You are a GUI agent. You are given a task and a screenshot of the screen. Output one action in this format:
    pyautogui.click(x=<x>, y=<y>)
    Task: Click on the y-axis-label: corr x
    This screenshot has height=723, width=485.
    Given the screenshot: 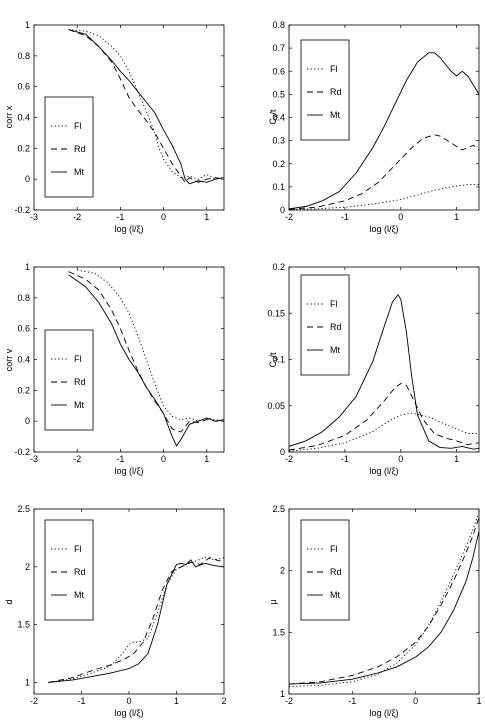 What is the action you would take?
    pyautogui.click(x=9, y=116)
    